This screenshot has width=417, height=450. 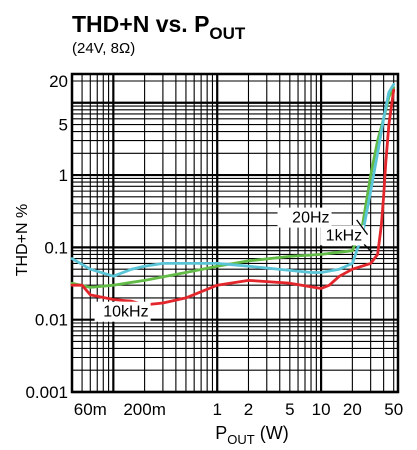 I want to click on x-axis-label-subscript: OUT, so click(x=241, y=438).